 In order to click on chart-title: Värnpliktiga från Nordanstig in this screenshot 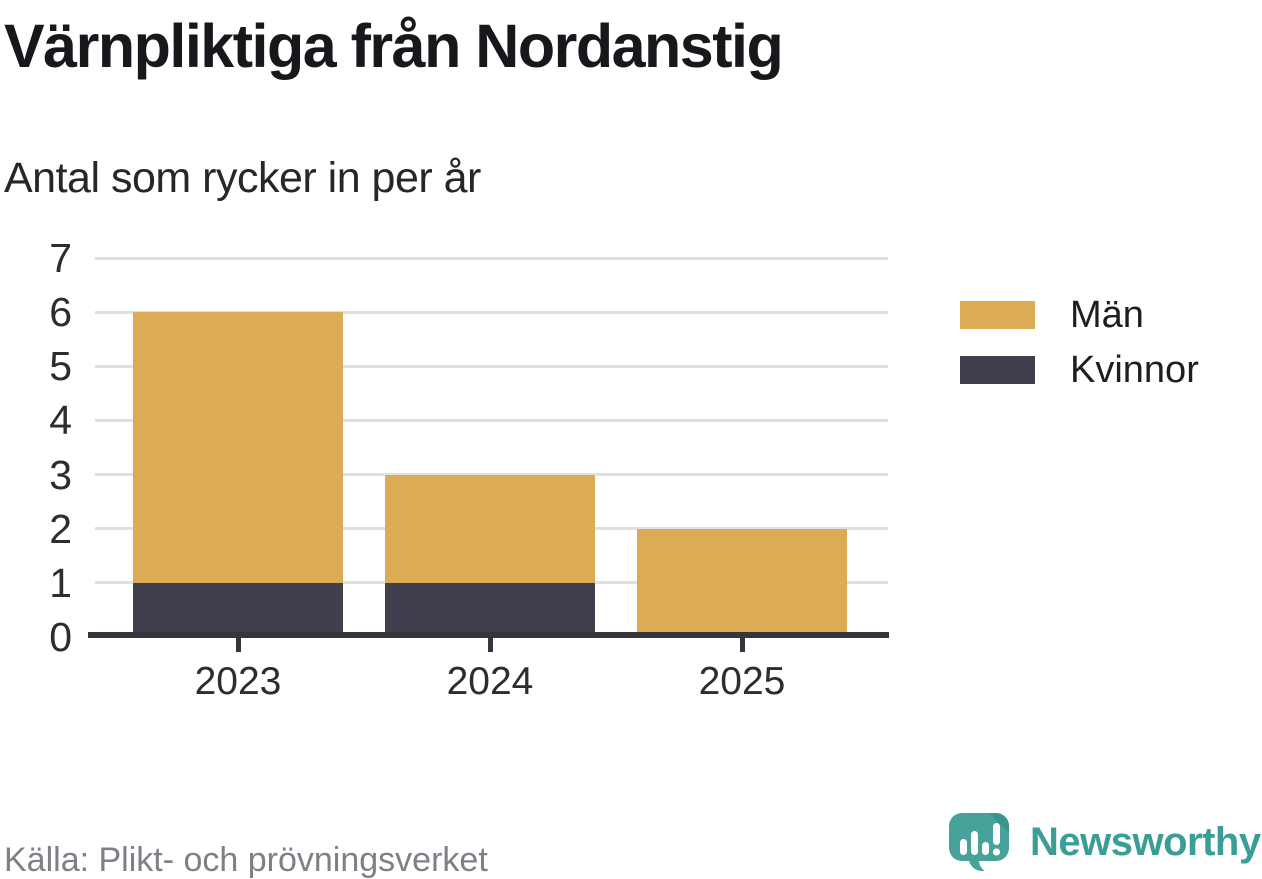, I will do `click(394, 46)`.